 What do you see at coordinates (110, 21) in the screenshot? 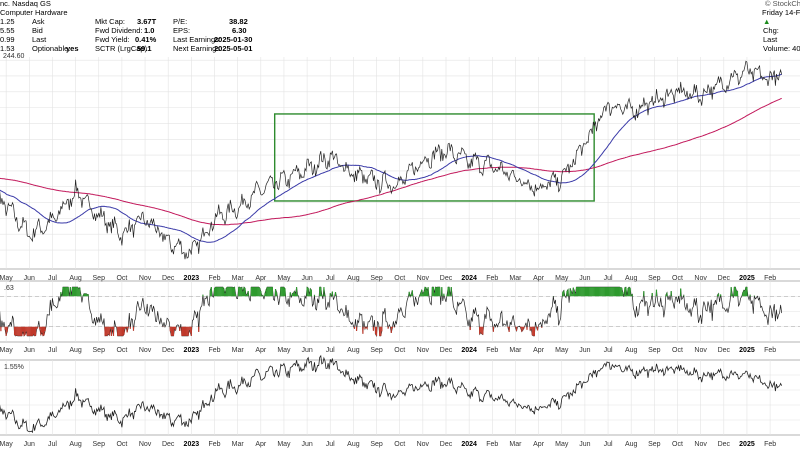
I see `mktcap-label: Mkt Cap:` at bounding box center [110, 21].